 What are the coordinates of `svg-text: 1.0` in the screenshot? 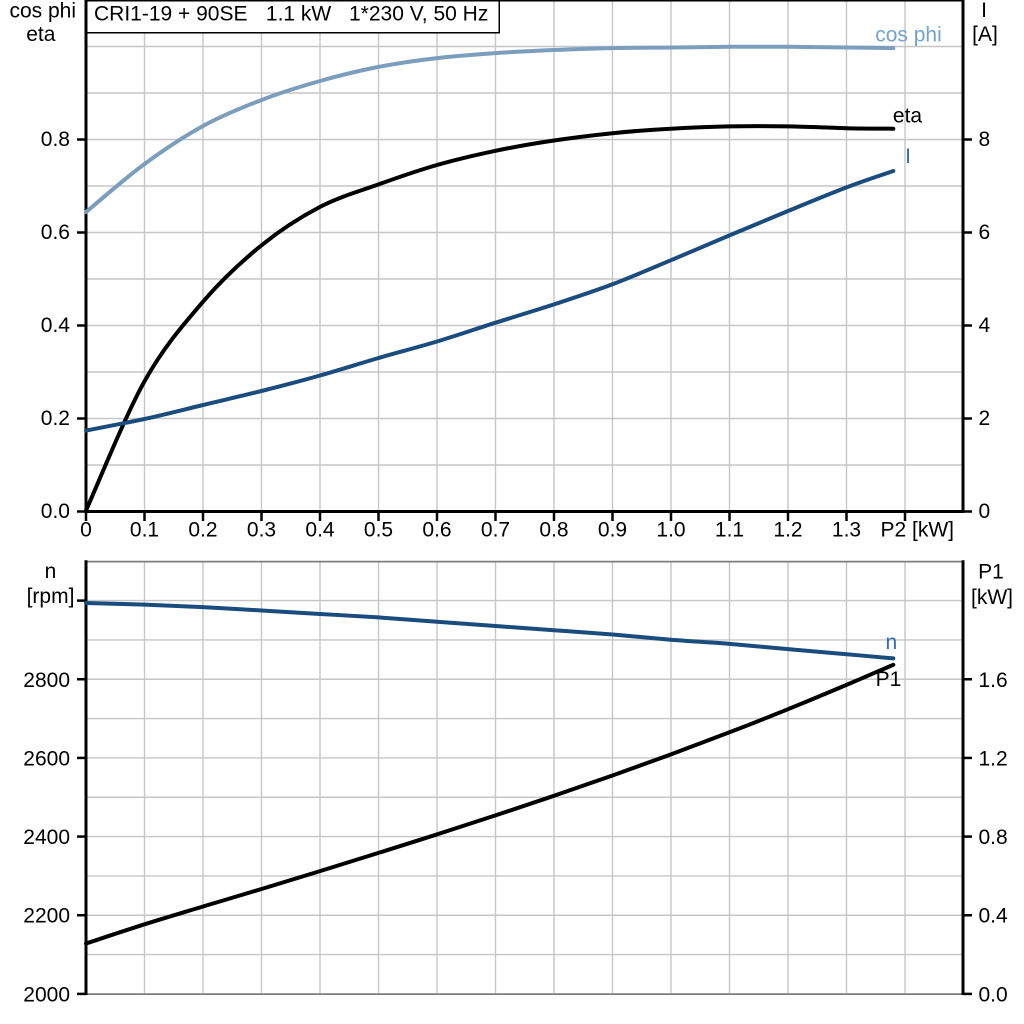 It's located at (670, 530).